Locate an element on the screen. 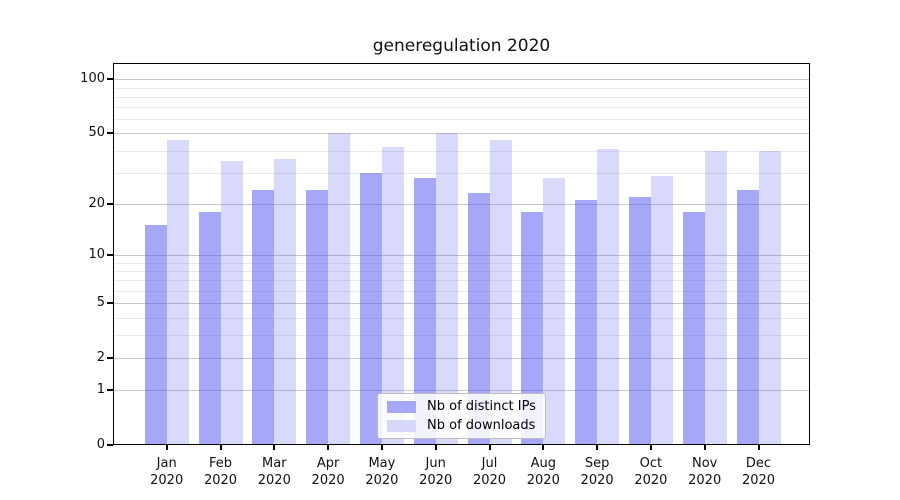 Image resolution: width=900 pixels, height=500 pixels. x-tick-apr is located at coordinates (328, 447).